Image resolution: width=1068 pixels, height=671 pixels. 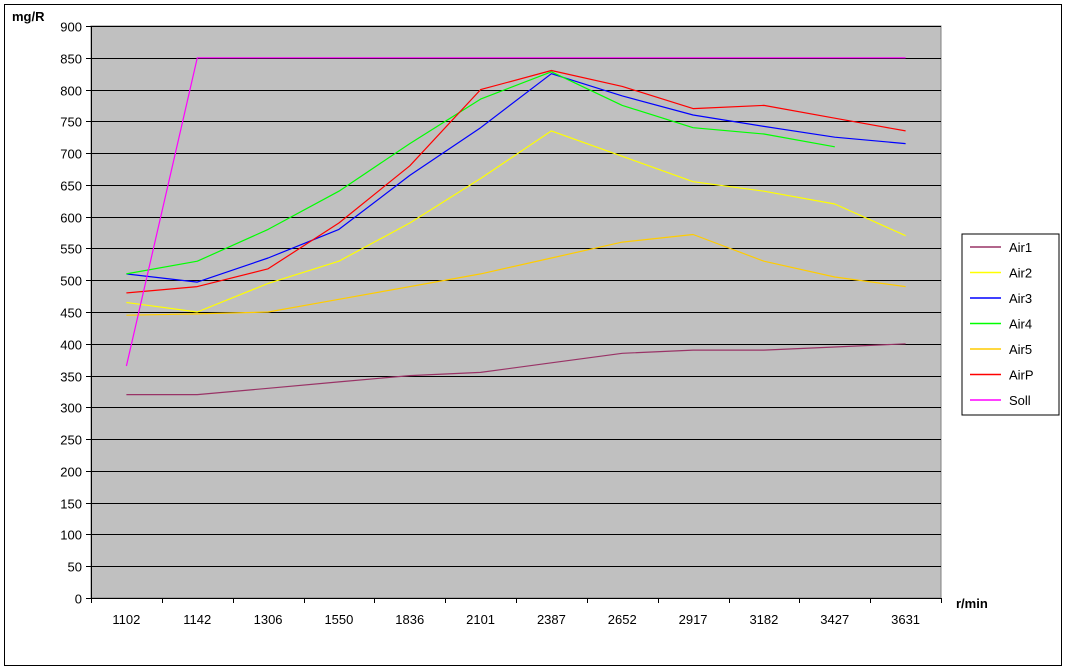 What do you see at coordinates (480, 619) in the screenshot?
I see `x-tick-label: 2101` at bounding box center [480, 619].